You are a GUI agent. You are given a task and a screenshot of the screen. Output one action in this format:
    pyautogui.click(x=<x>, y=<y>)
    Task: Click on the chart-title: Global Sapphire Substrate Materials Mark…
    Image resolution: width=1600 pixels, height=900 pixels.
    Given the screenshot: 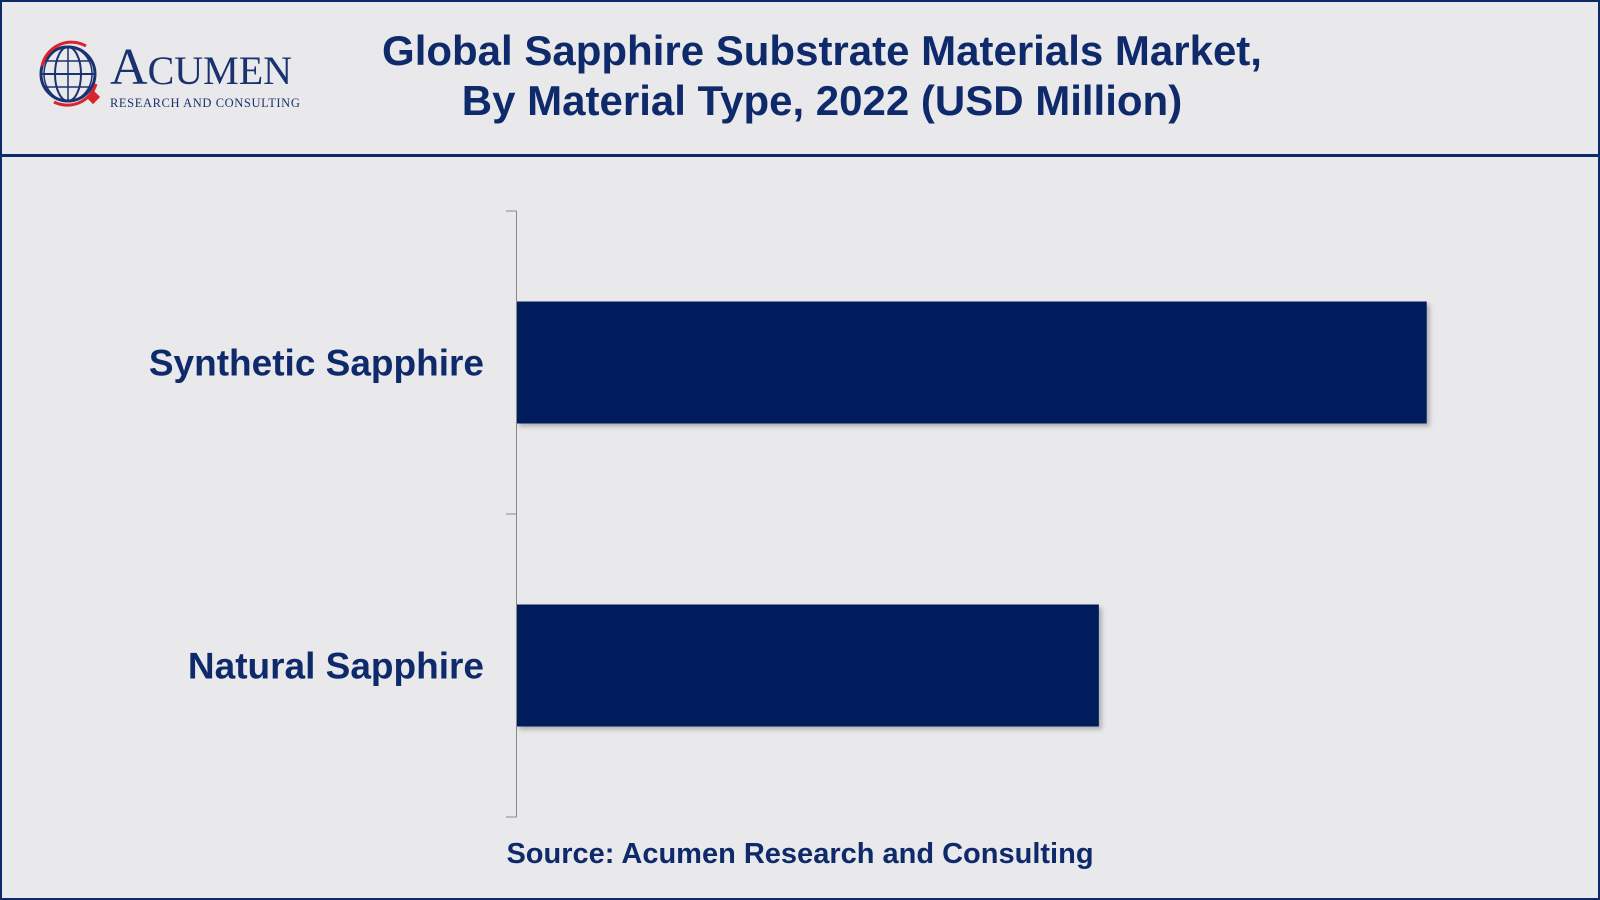 What is the action you would take?
    pyautogui.click(x=822, y=76)
    